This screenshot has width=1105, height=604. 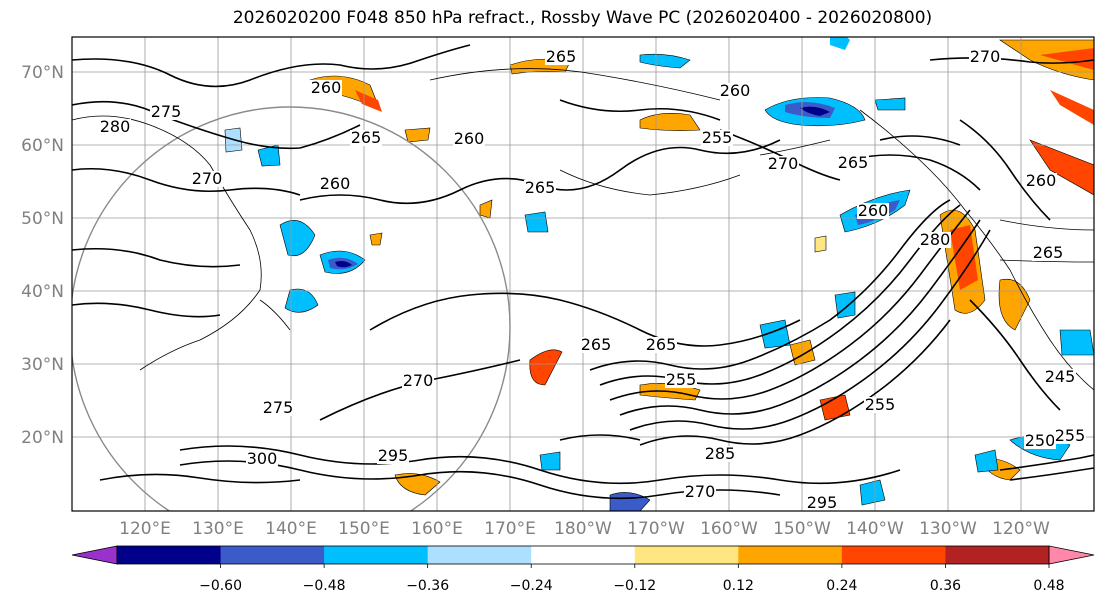 I want to click on contour-label: 245, so click(x=1060, y=376).